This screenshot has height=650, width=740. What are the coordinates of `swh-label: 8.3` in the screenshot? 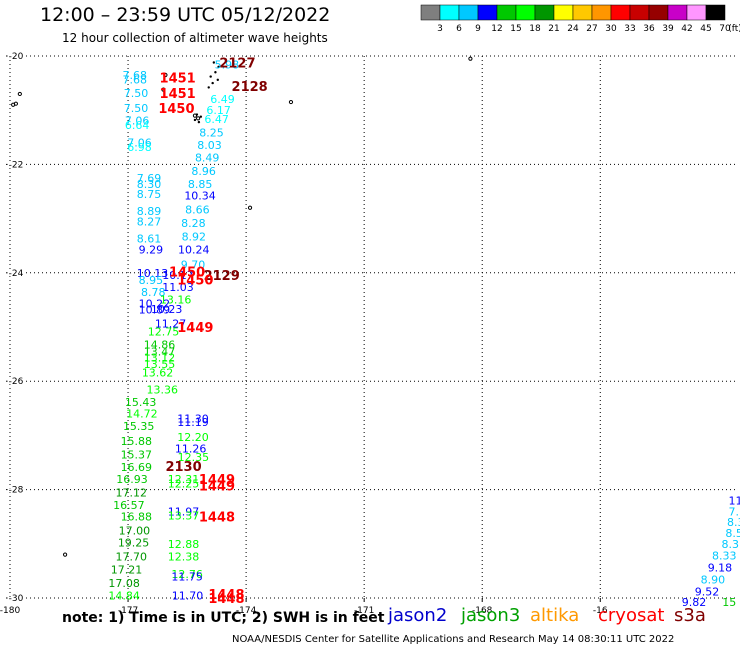 It's located at (730, 544).